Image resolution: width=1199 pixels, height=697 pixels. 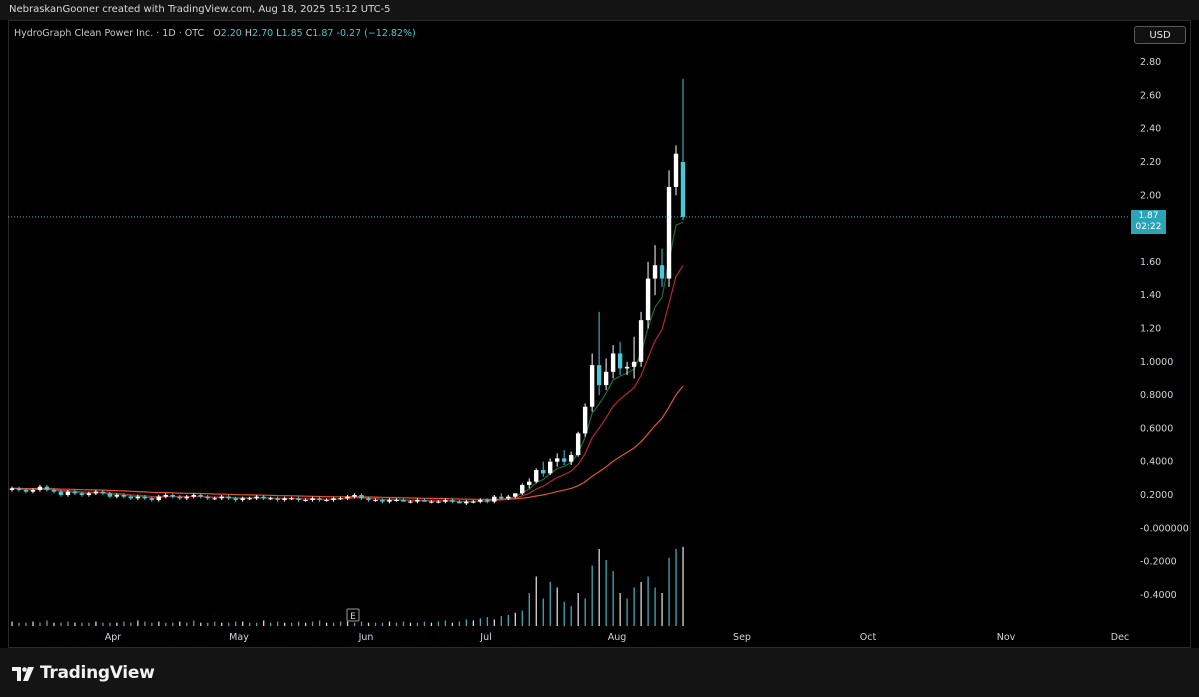 I want to click on y-tick-label: -0.000000, so click(x=1164, y=528).